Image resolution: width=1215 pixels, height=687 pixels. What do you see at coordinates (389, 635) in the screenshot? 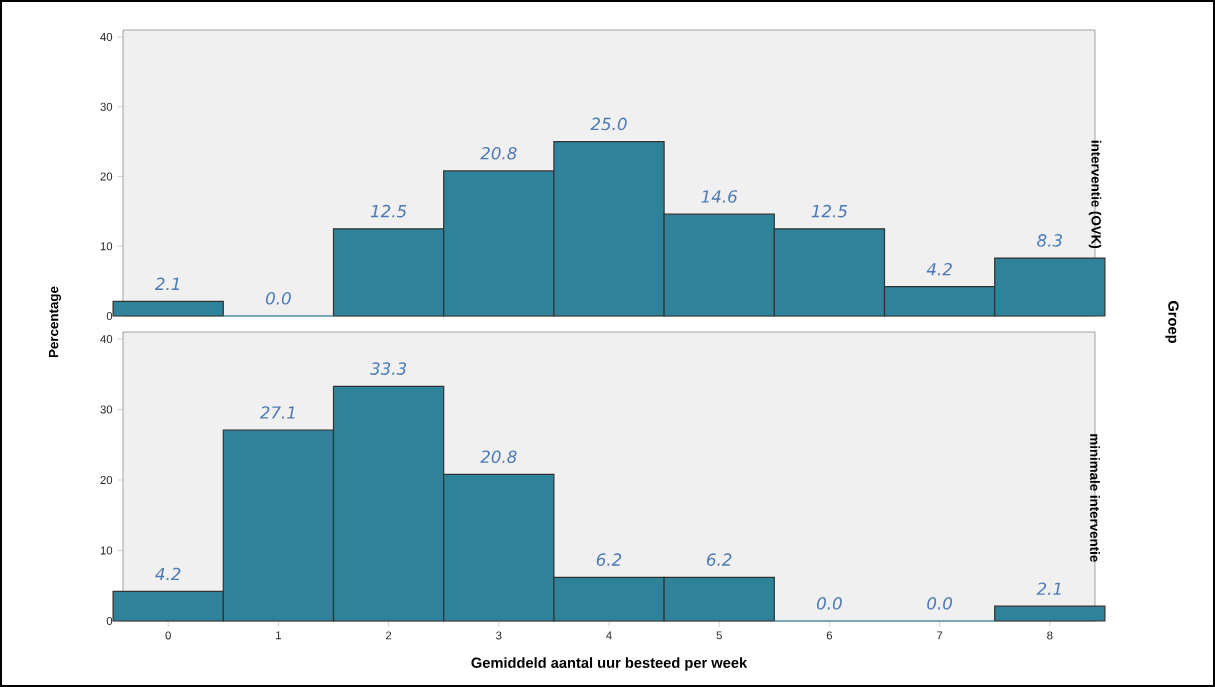
I see `x-tick-label: 2` at bounding box center [389, 635].